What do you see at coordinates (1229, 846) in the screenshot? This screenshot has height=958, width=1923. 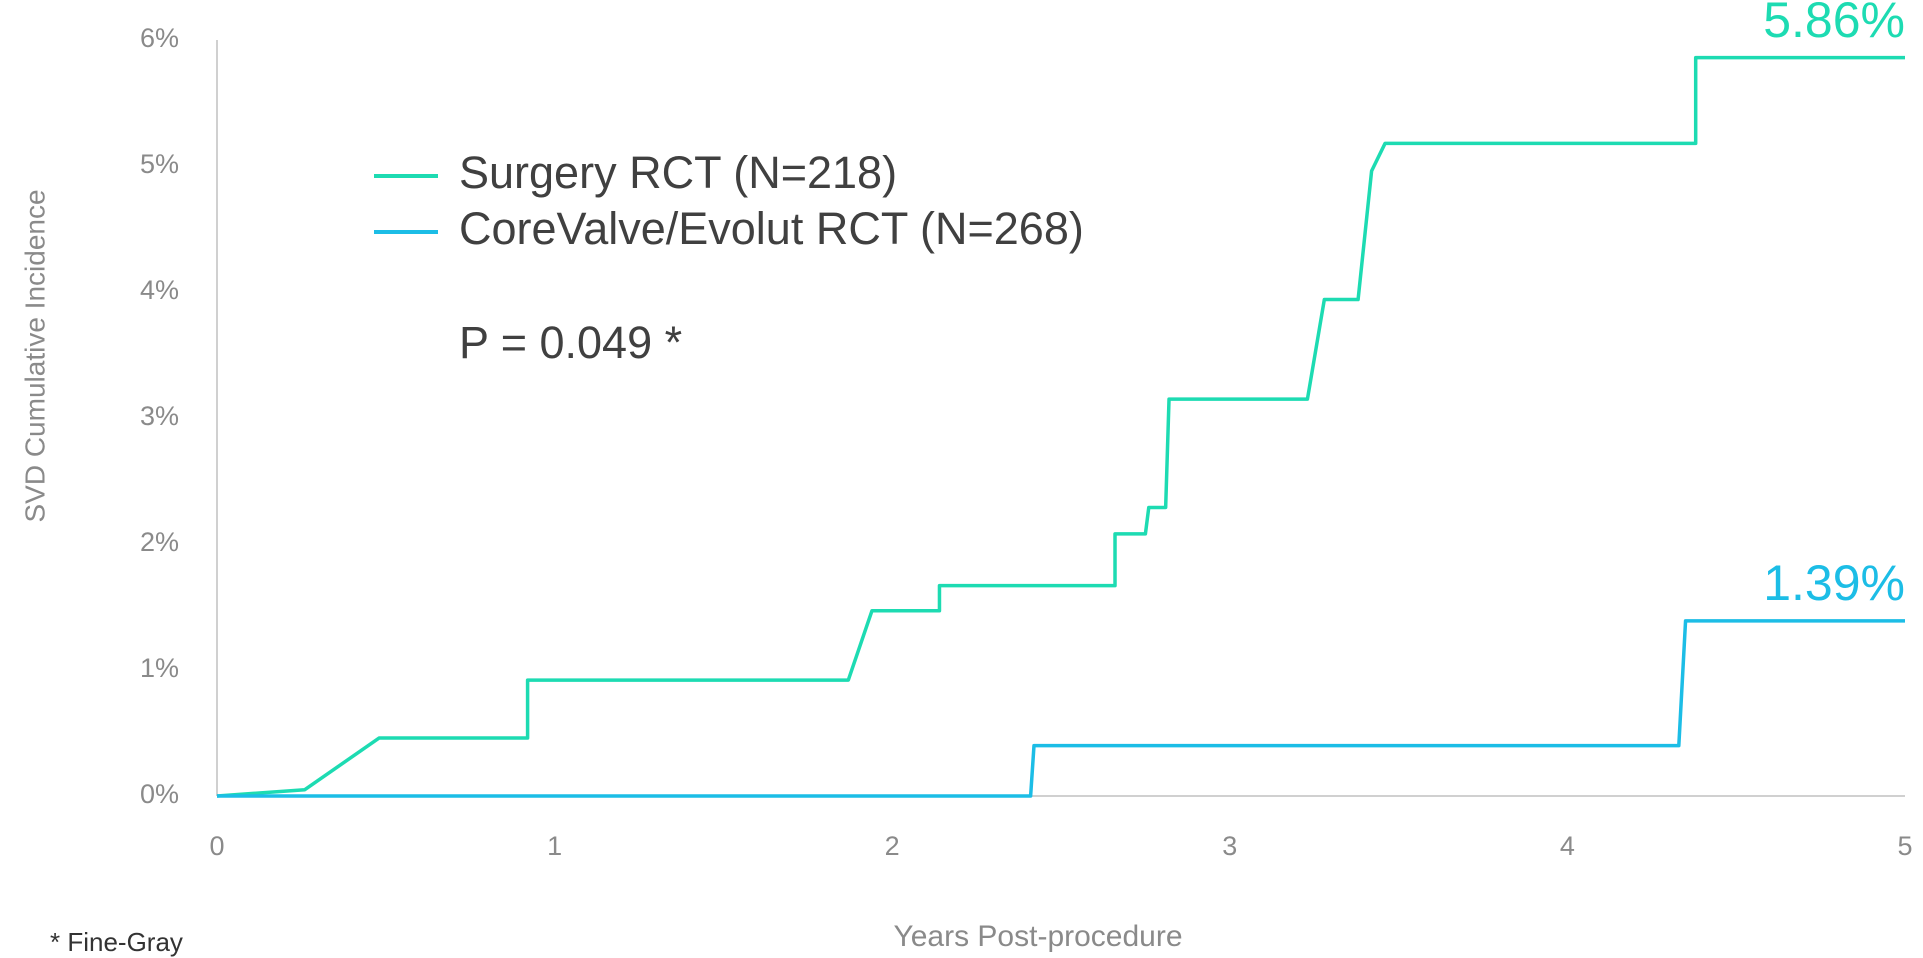 I see `x-tick-label: 3` at bounding box center [1229, 846].